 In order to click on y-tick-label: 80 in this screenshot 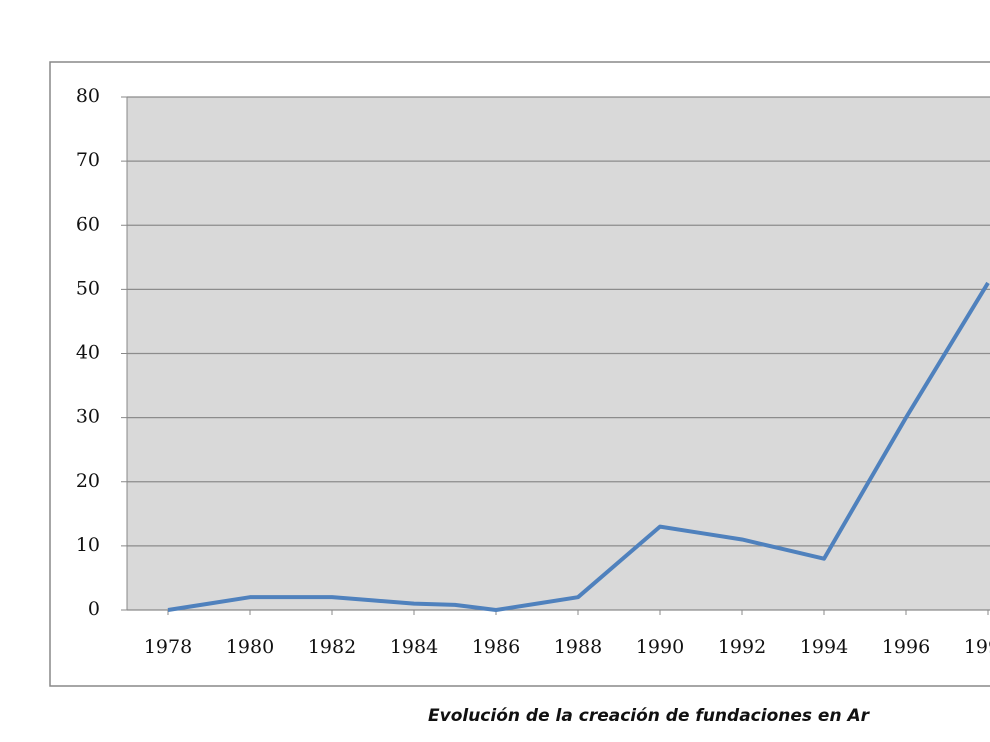, I will do `click(88, 96)`.